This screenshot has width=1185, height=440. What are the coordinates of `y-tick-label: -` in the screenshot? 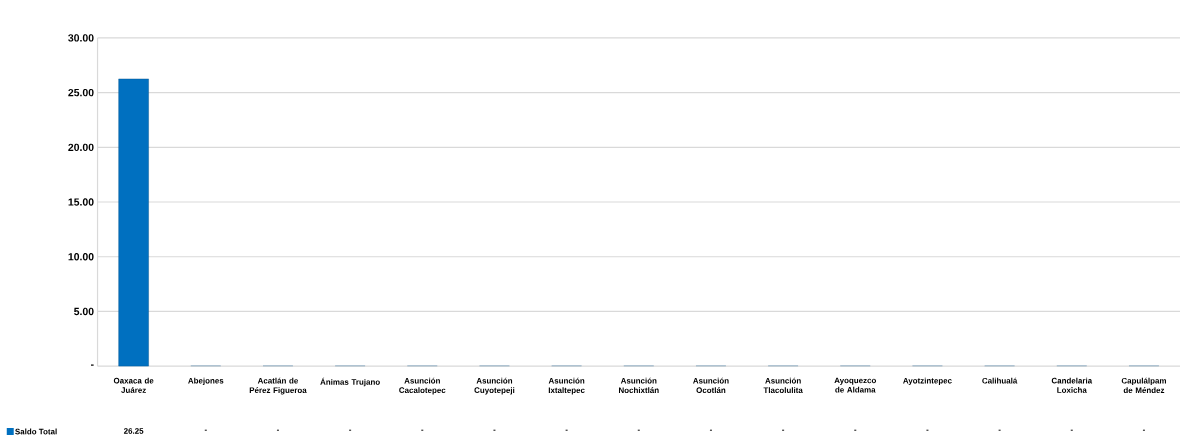 It's located at (92, 365).